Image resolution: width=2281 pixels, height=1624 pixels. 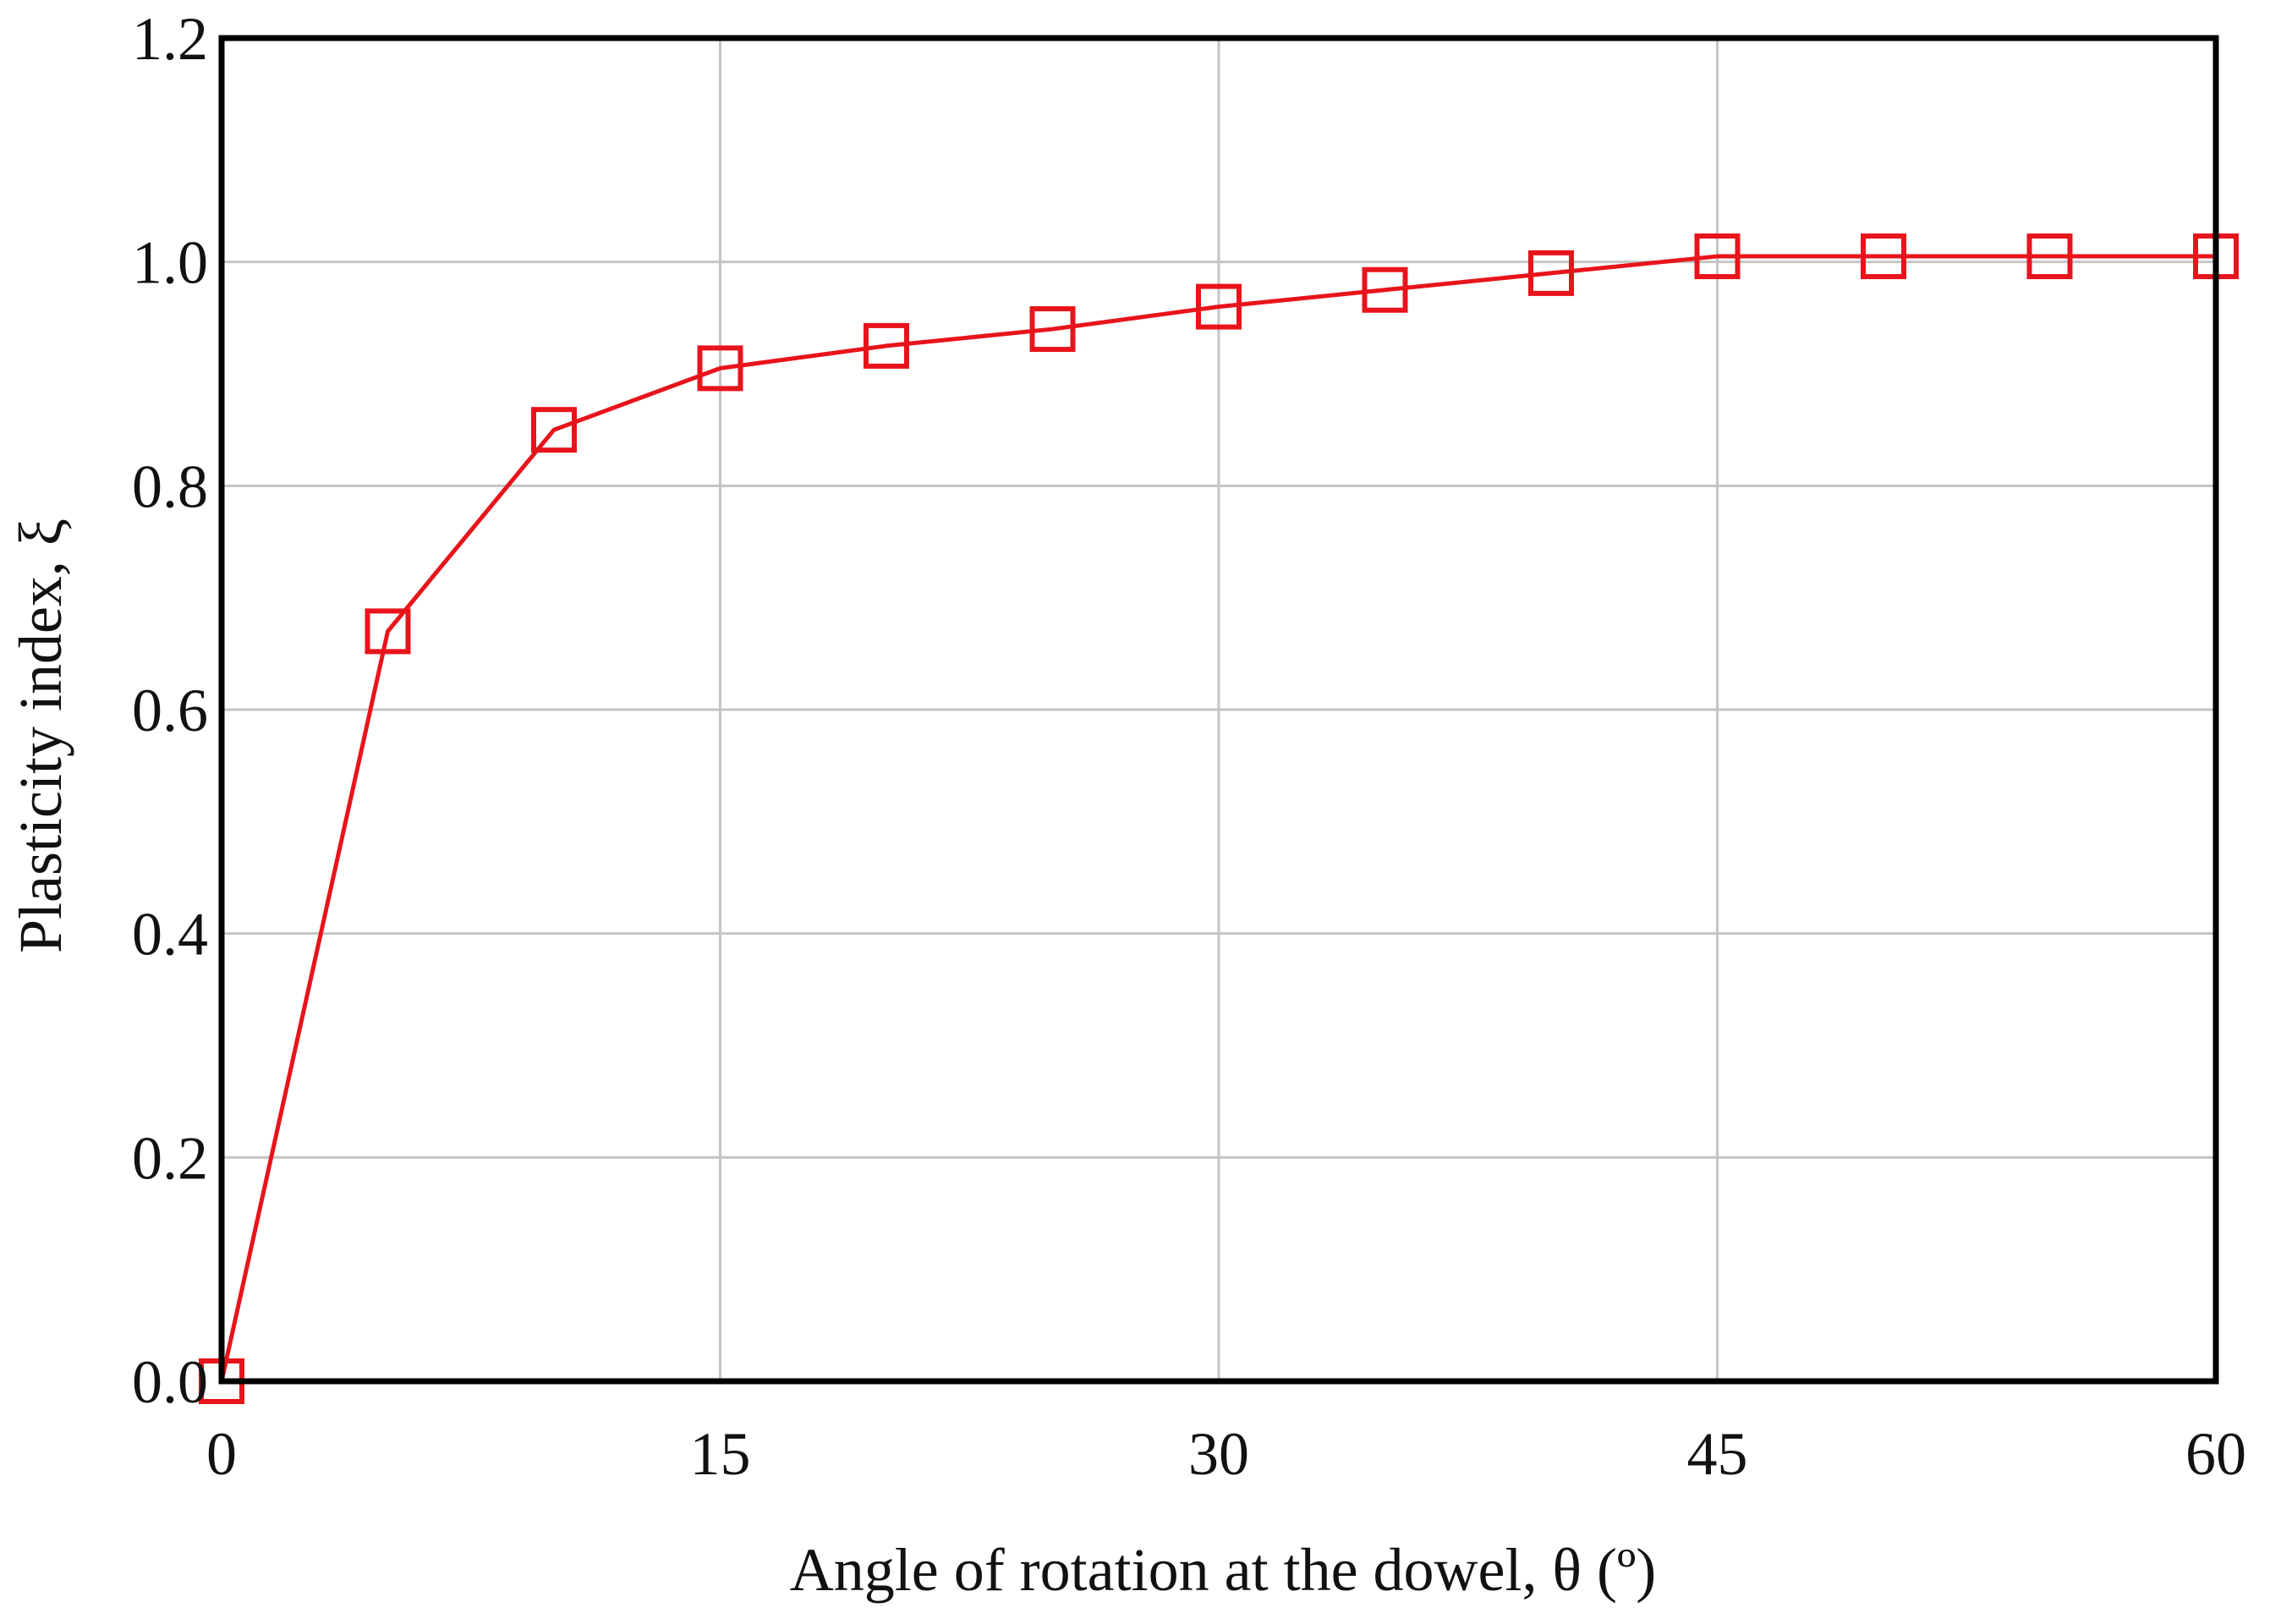 I want to click on y-tick-label: 0.2, so click(x=170, y=1158).